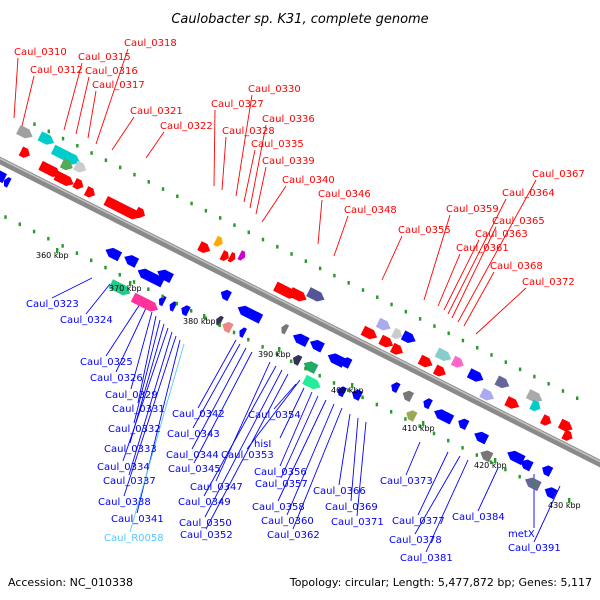  What do you see at coordinates (287, 521) in the screenshot?
I see `gene-label: Caul_0360` at bounding box center [287, 521].